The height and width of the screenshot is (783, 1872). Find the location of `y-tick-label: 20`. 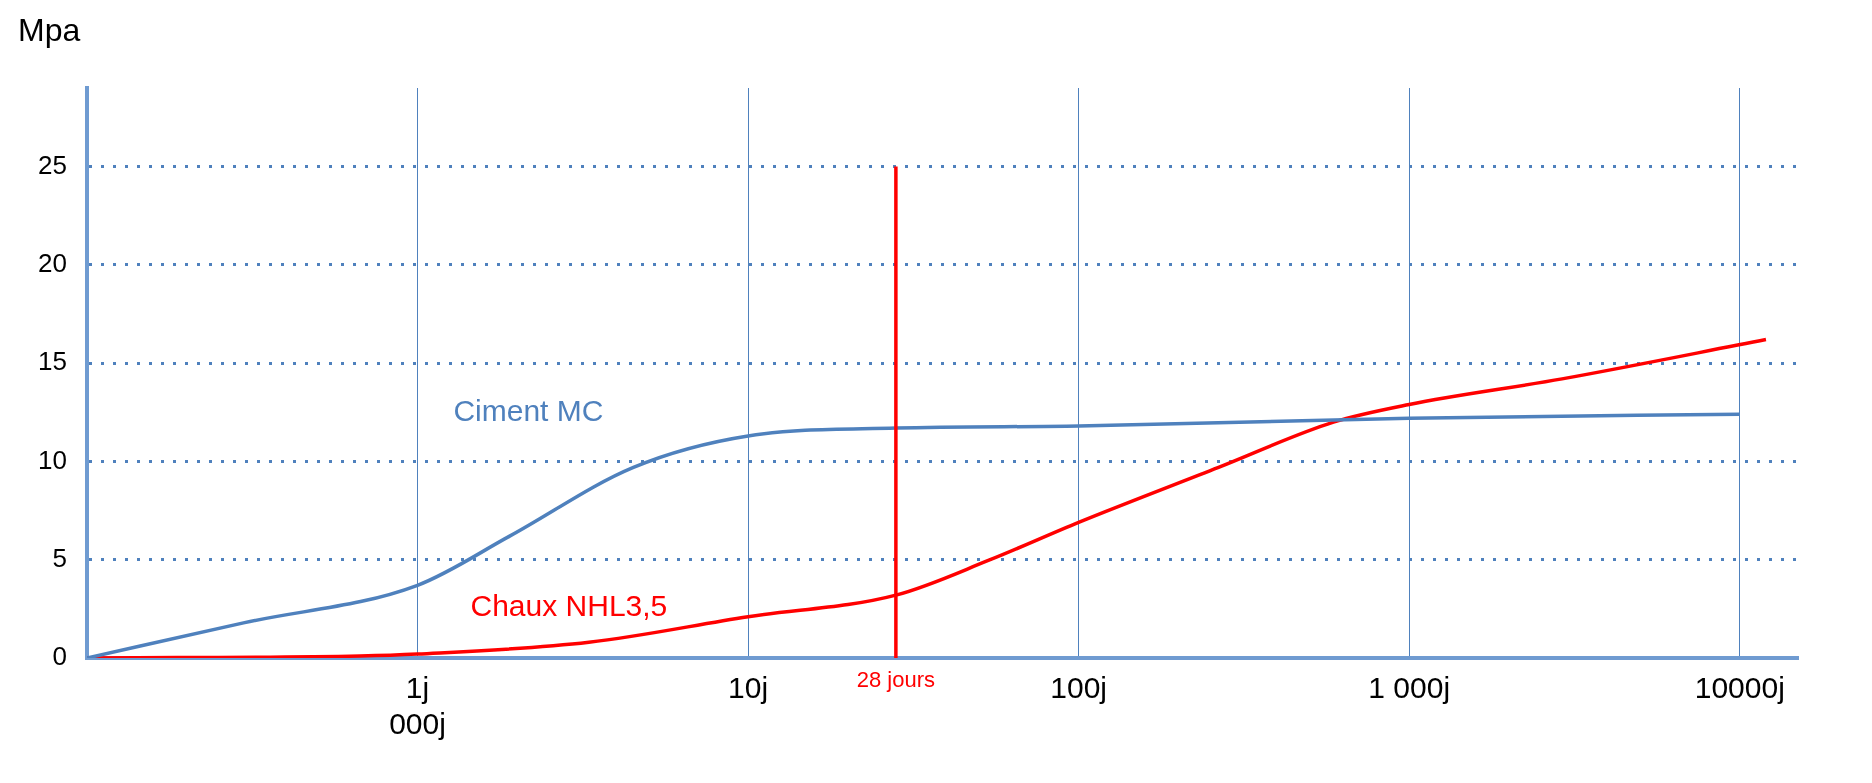

y-tick-label: 20 is located at coordinates (52, 263).